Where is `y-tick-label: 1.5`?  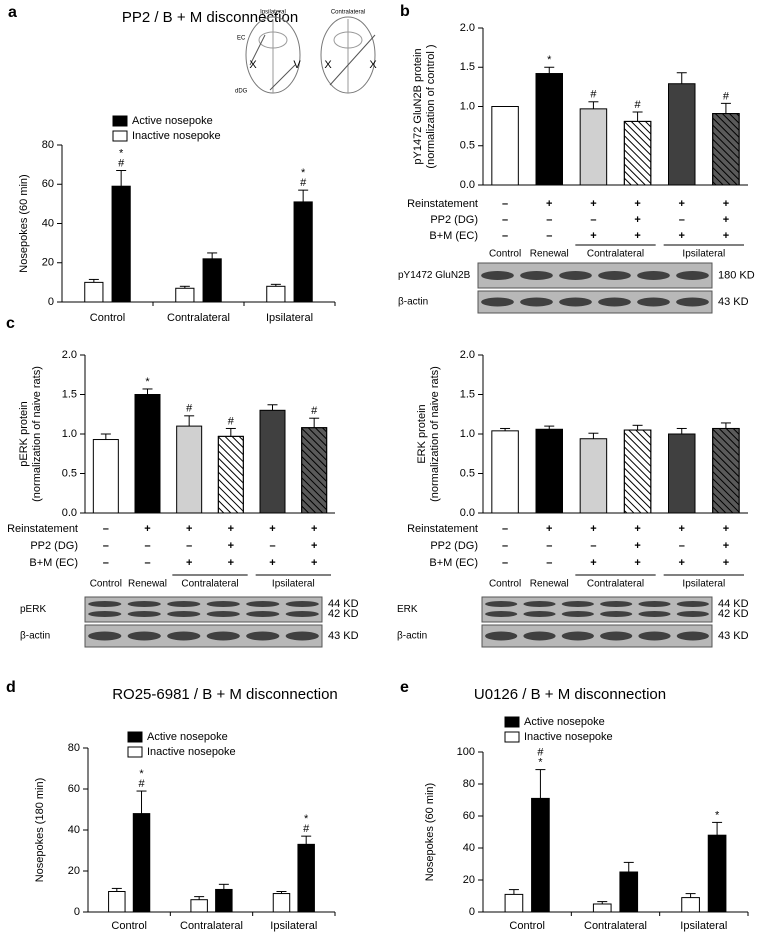 y-tick-label: 1.5 is located at coordinates (467, 394).